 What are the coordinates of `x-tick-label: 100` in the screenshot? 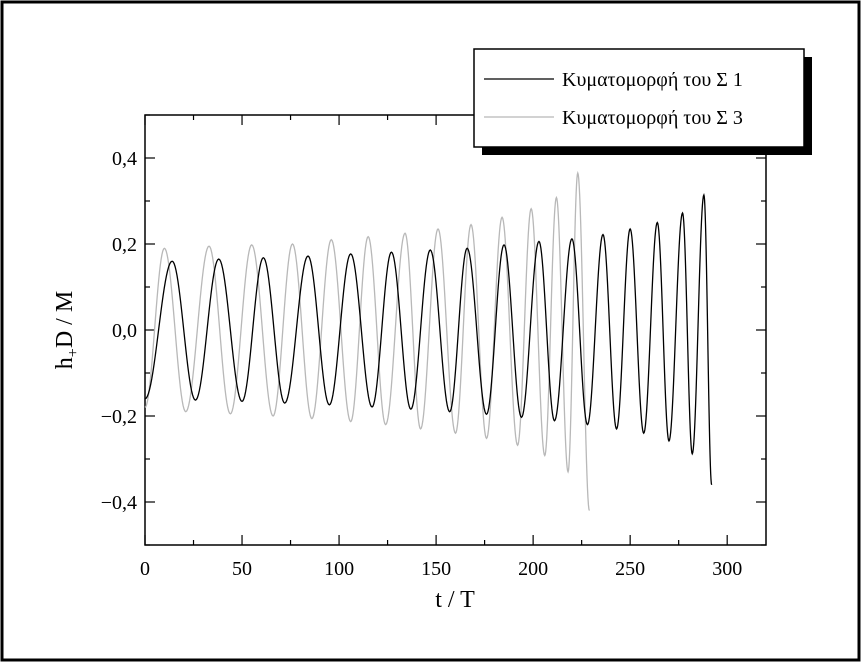 It's located at (339, 569).